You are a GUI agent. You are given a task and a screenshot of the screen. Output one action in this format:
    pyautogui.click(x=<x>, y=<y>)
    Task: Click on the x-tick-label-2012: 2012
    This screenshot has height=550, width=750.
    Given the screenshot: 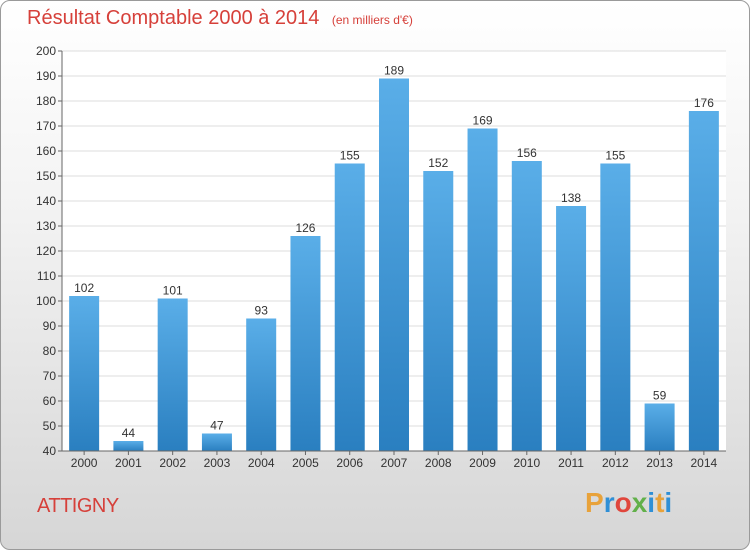 What is the action you would take?
    pyautogui.click(x=615, y=463)
    